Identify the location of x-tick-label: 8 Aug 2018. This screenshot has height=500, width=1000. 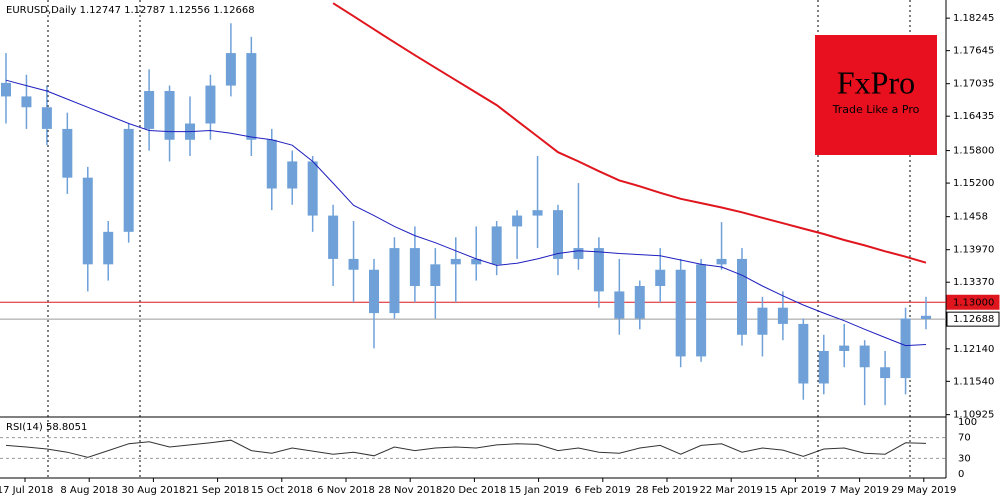
(89, 490).